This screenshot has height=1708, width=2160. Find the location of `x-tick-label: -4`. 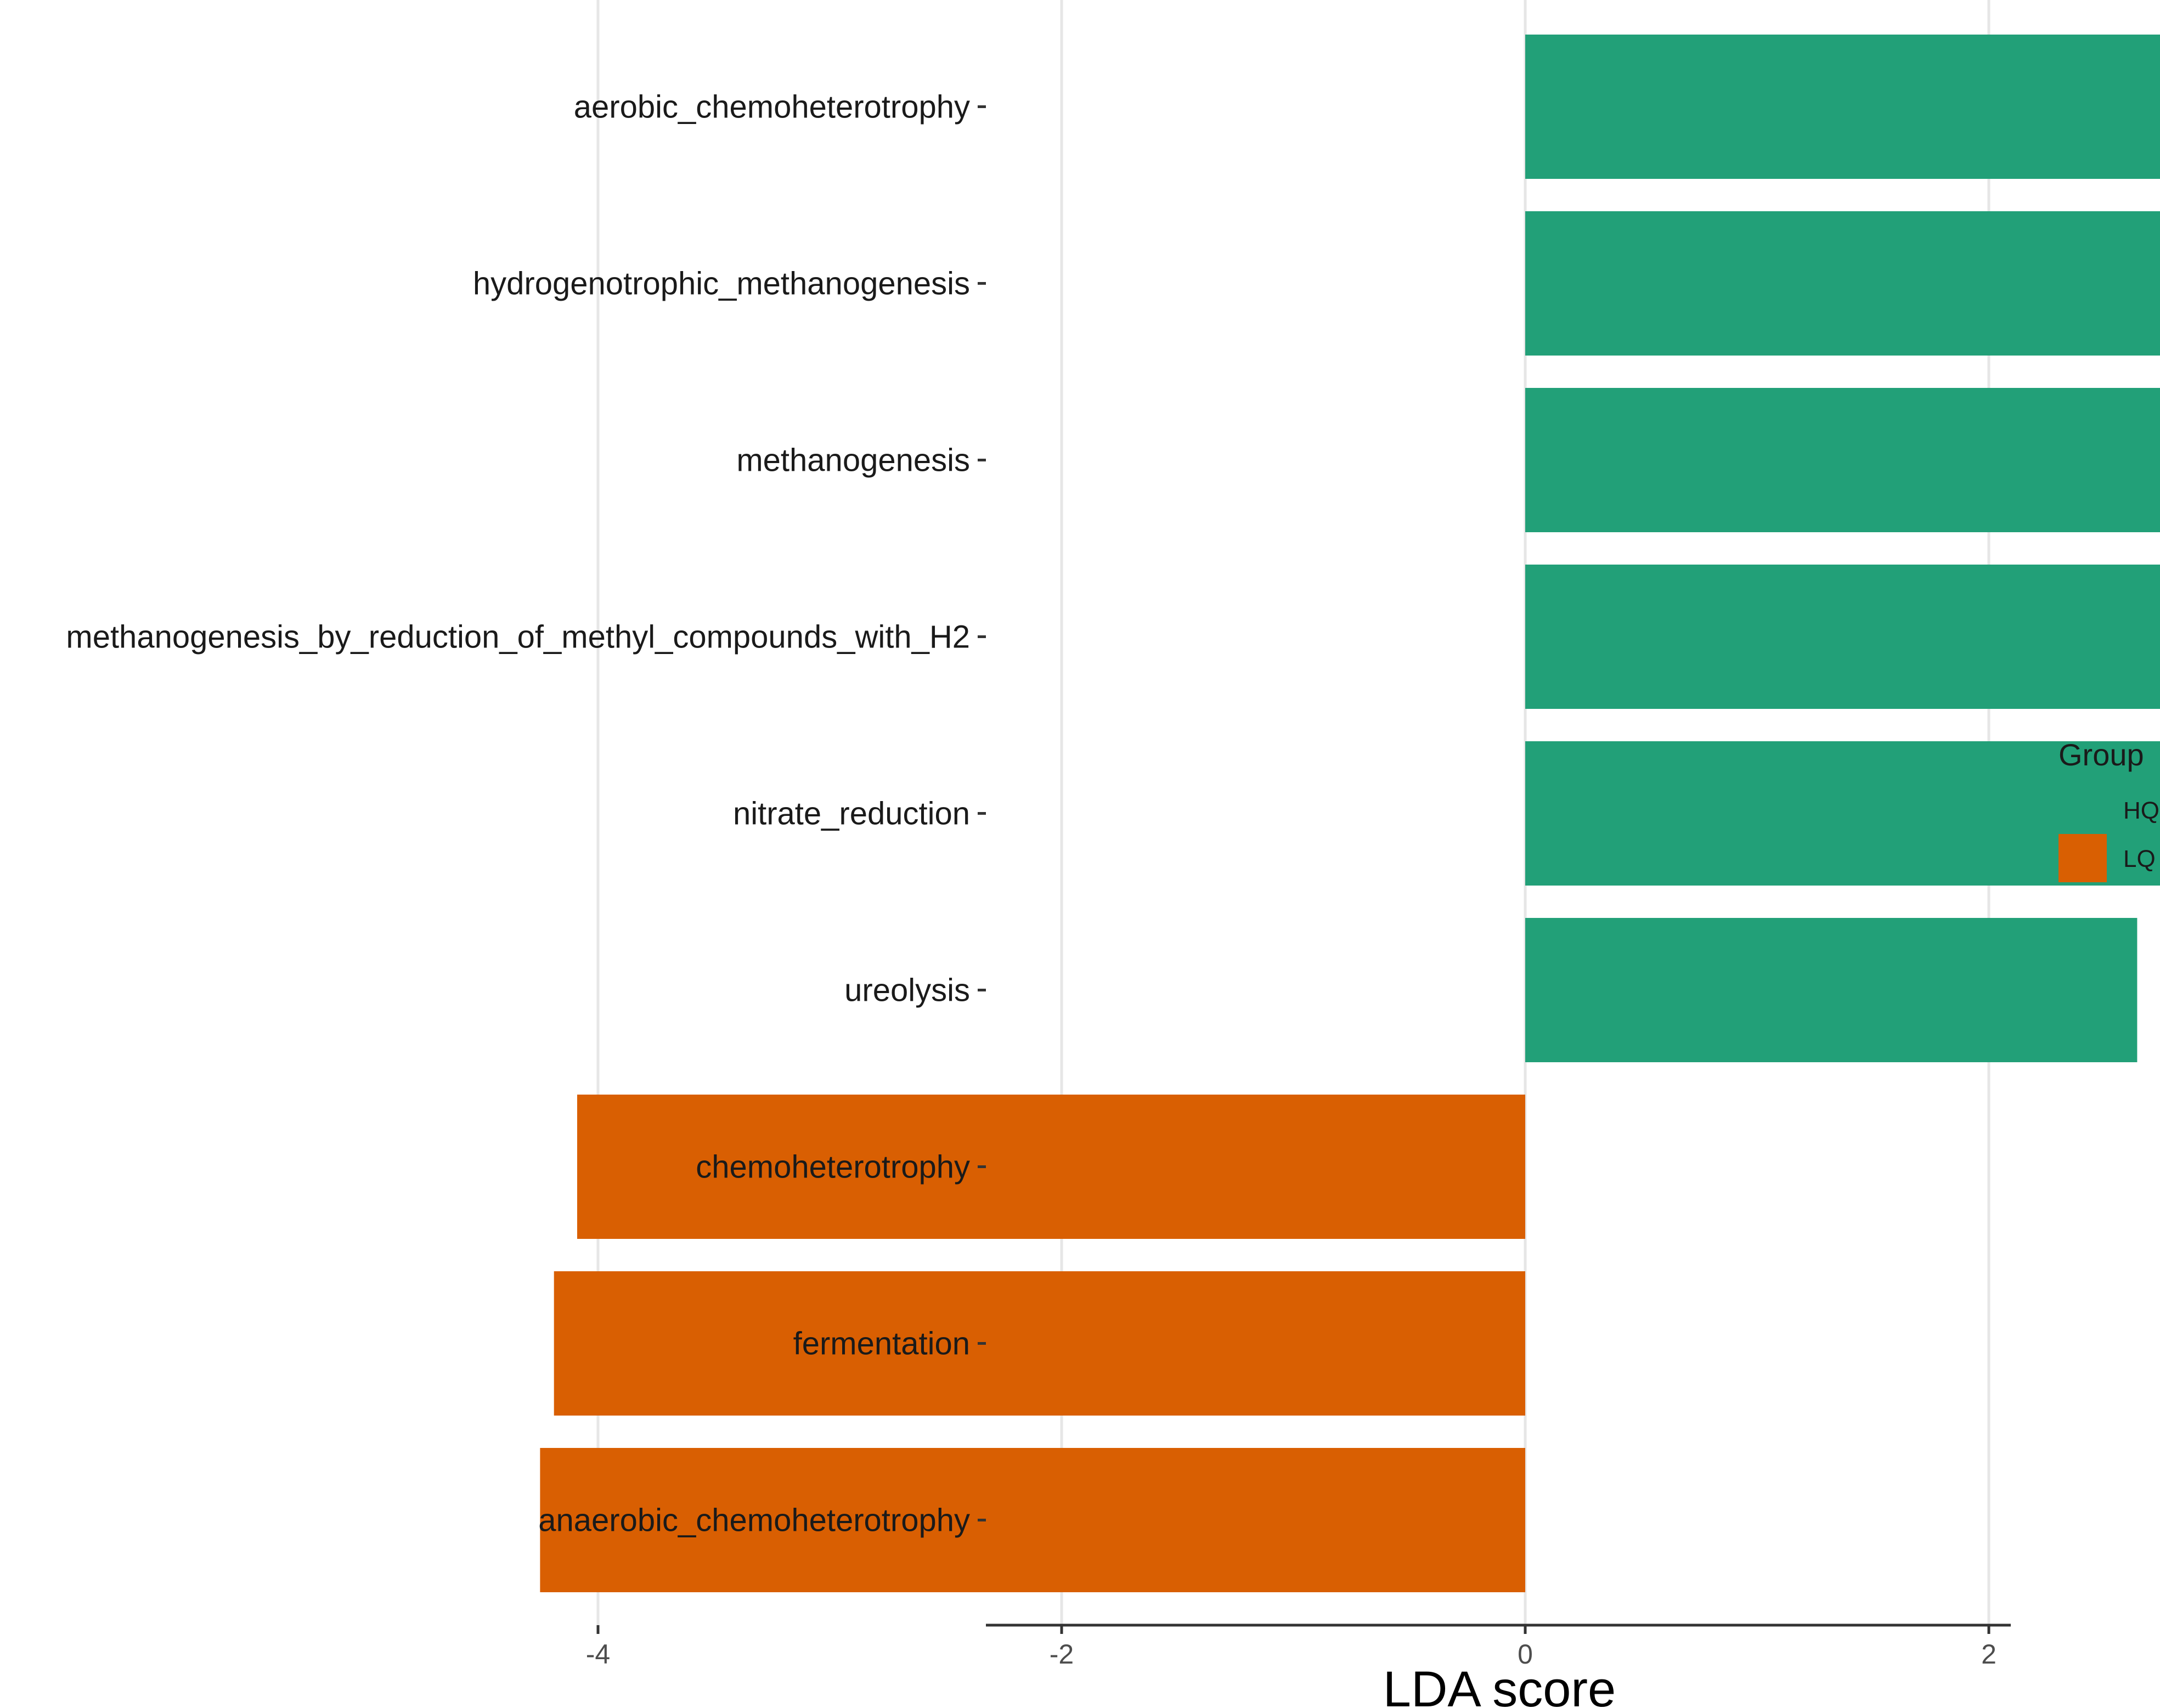

x-tick-label: -4 is located at coordinates (598, 1654).